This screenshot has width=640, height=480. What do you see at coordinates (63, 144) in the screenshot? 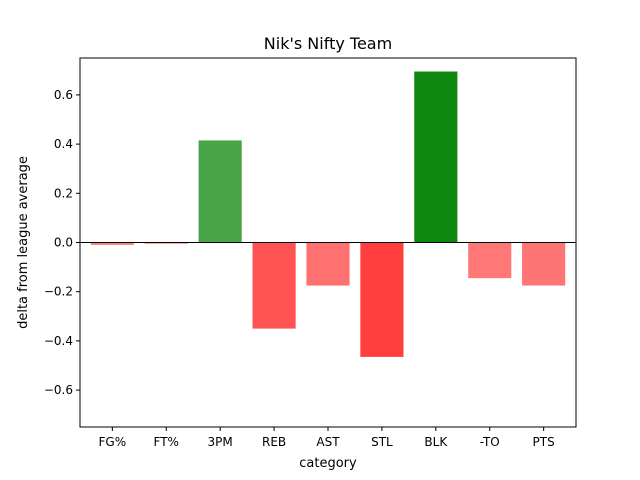
I see `y-tick-label: 0.4` at bounding box center [63, 144].